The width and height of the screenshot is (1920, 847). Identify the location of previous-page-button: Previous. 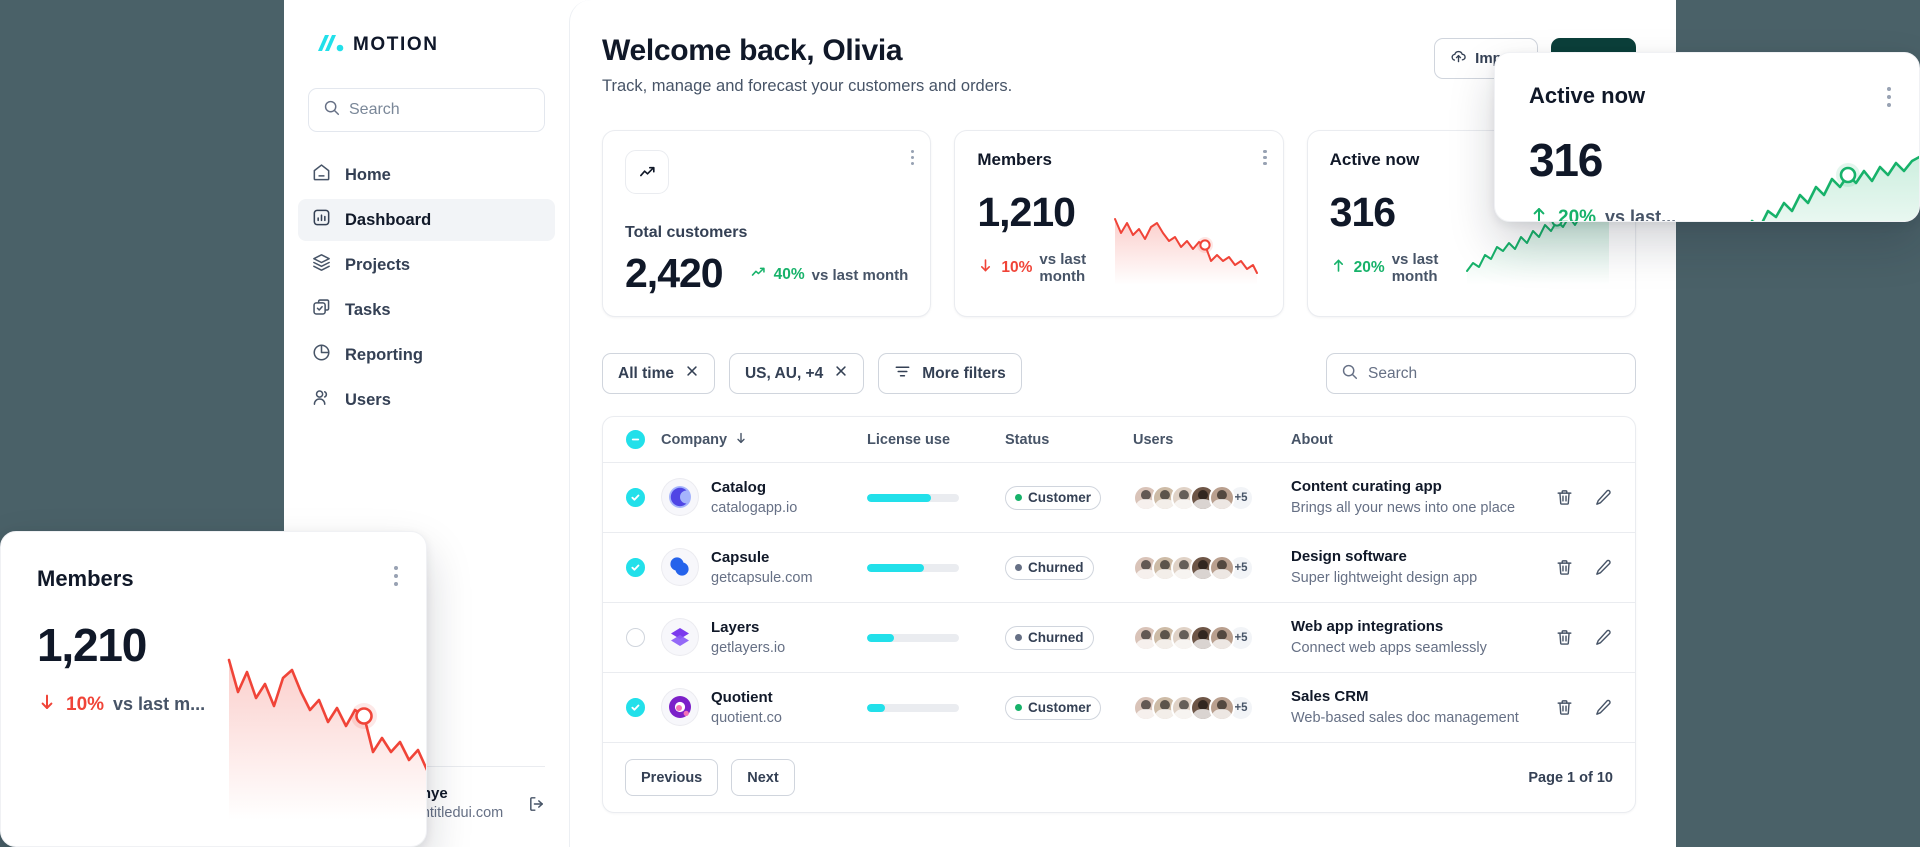
(672, 777).